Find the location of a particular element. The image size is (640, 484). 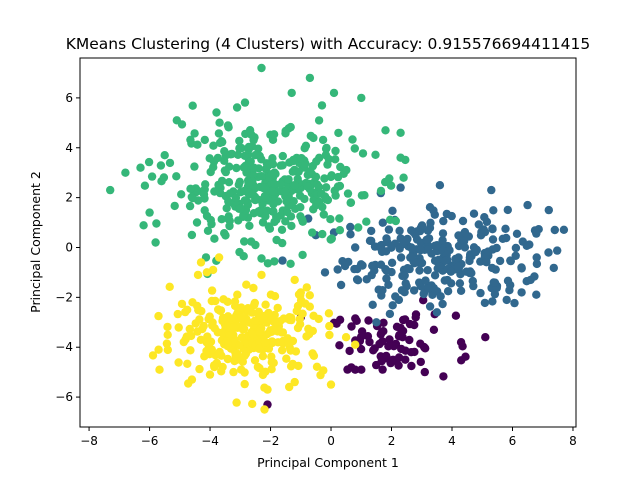

y-tick-label: 0 is located at coordinates (69, 247).